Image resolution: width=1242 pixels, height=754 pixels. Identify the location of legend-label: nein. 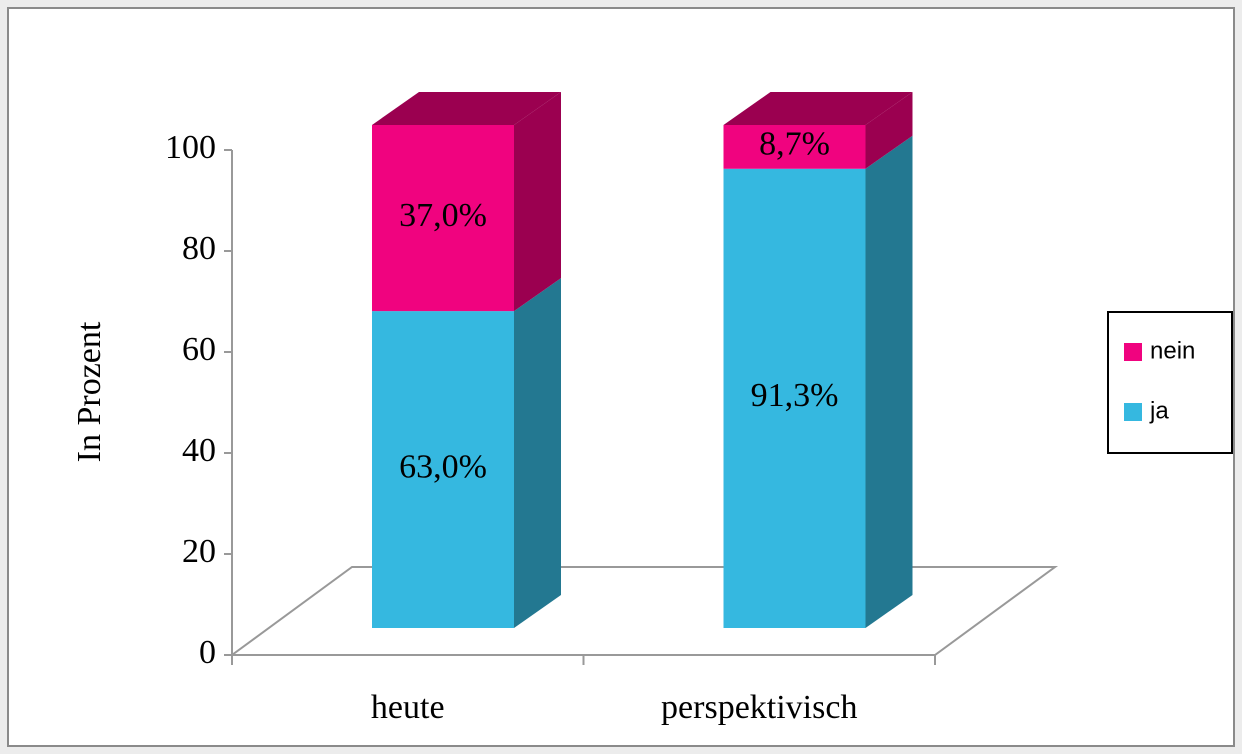
(1172, 350).